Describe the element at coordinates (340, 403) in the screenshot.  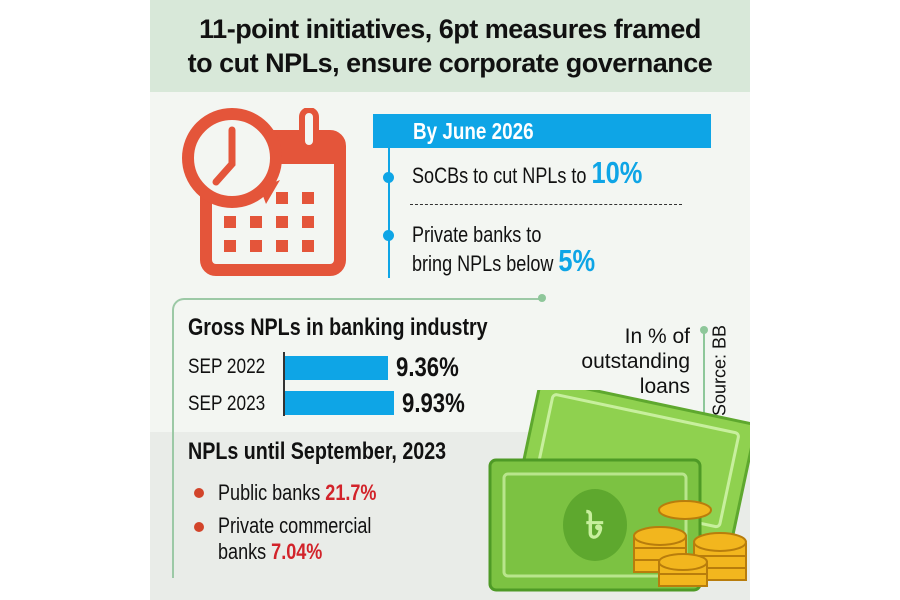
I see `bar-sep-2023` at that location.